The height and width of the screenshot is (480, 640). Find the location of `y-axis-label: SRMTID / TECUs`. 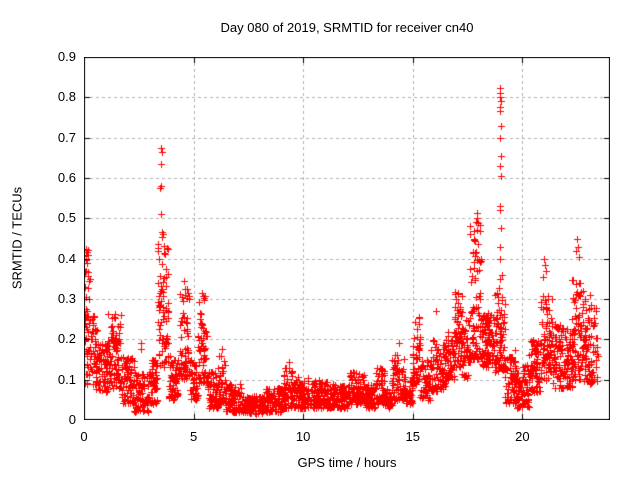

y-axis-label: SRMTID / TECUs is located at coordinates (17, 238).